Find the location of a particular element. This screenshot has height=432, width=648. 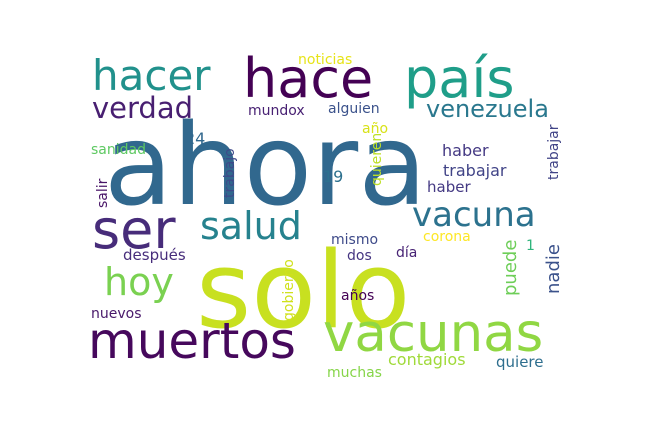

word-quiere: quiere is located at coordinates (520, 362).